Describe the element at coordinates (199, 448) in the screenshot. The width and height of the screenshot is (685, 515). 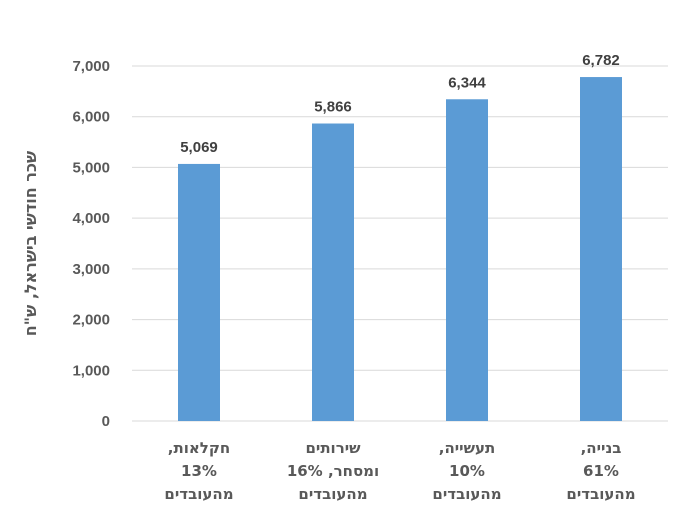
I see `category-label: חקלאות,` at that location.